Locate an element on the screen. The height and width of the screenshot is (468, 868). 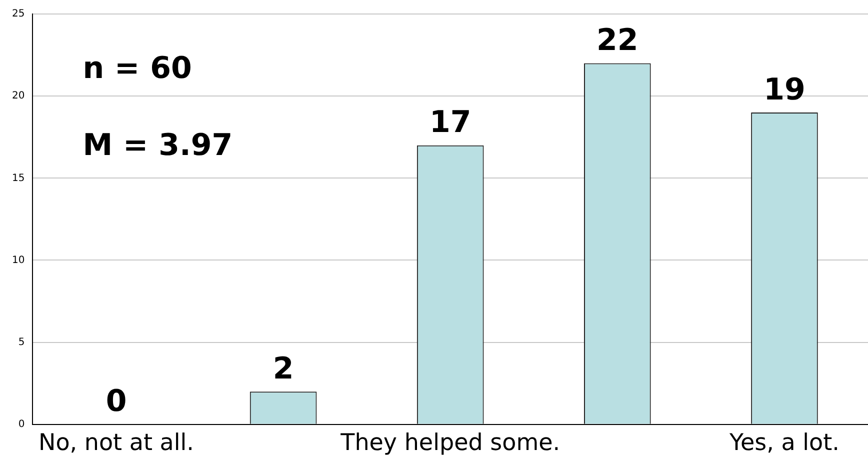
y-tick-label: 15 is located at coordinates (18, 178).